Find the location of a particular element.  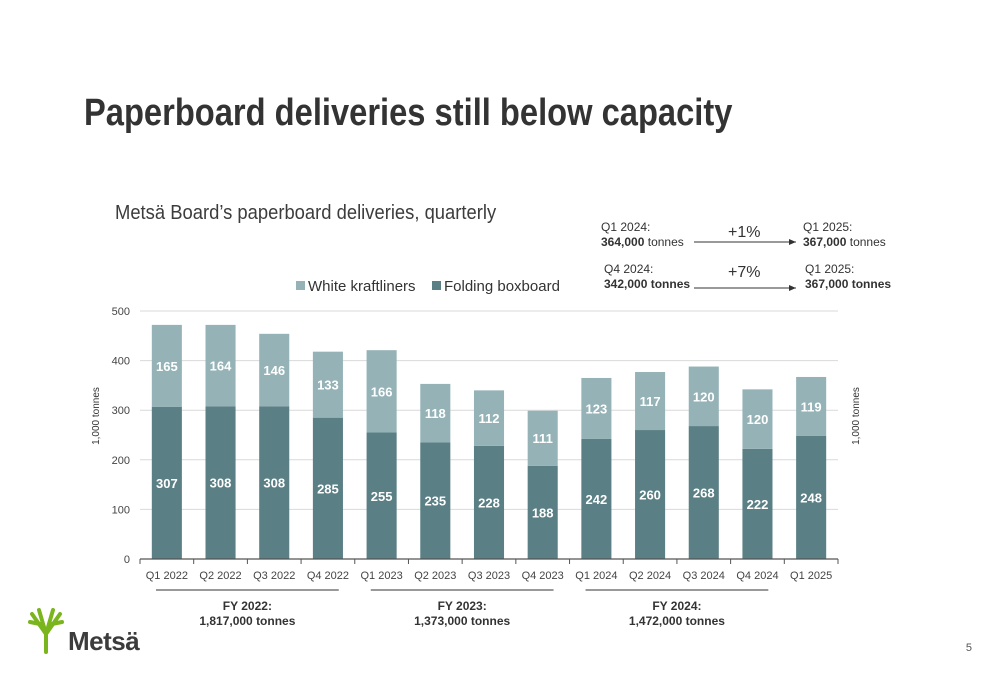

data-label-white-kraftliners: 133 is located at coordinates (328, 385).